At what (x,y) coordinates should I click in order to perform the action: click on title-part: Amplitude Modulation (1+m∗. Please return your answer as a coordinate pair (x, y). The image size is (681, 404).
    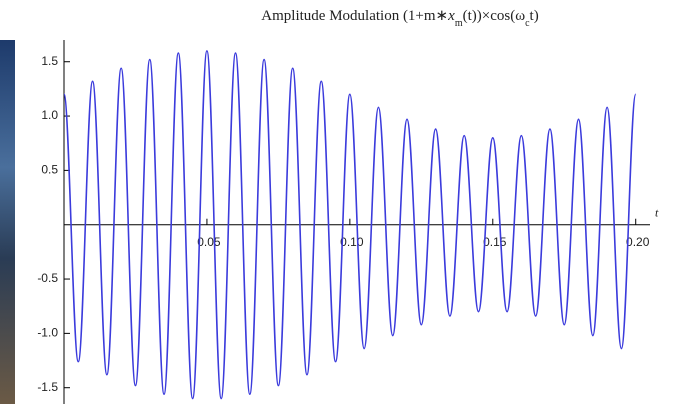
    Looking at the image, I should click on (354, 16).